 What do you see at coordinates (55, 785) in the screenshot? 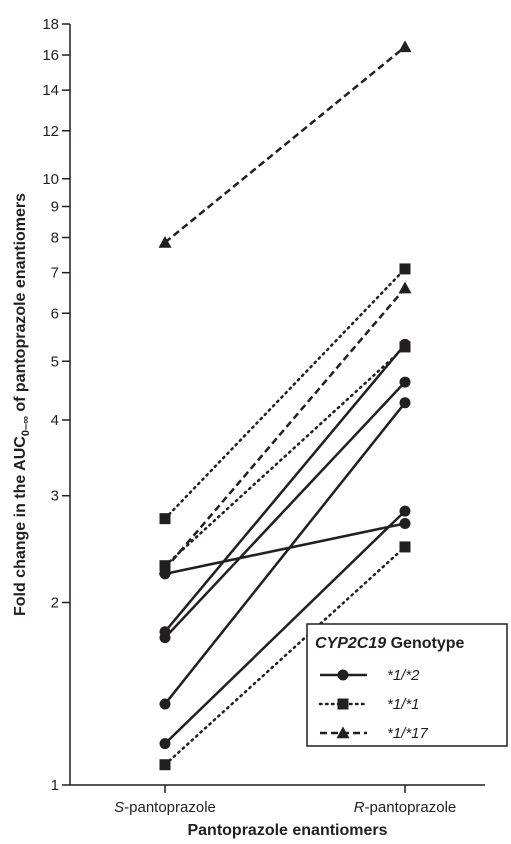
I see `y-tick-label: 1` at bounding box center [55, 785].